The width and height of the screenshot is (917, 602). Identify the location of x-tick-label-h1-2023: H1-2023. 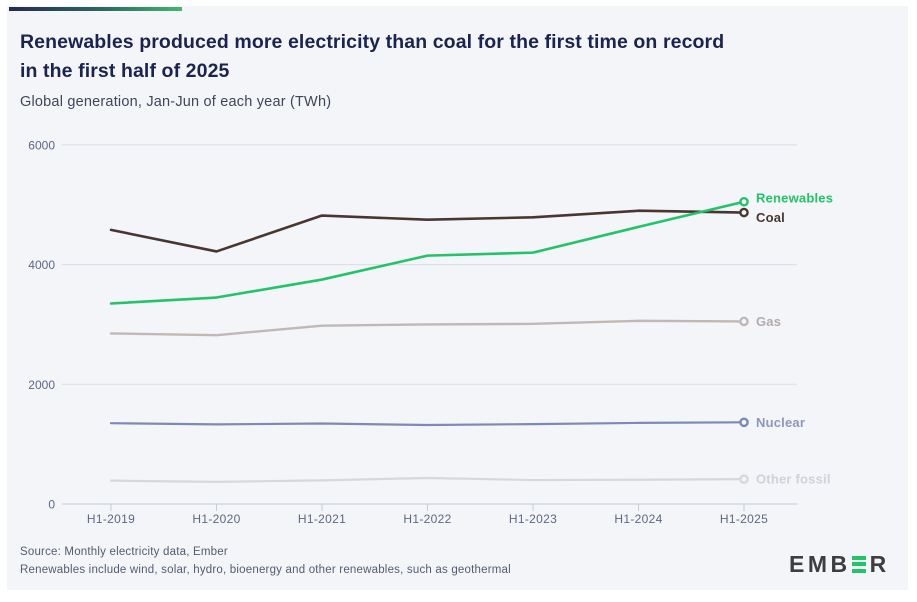
(533, 519).